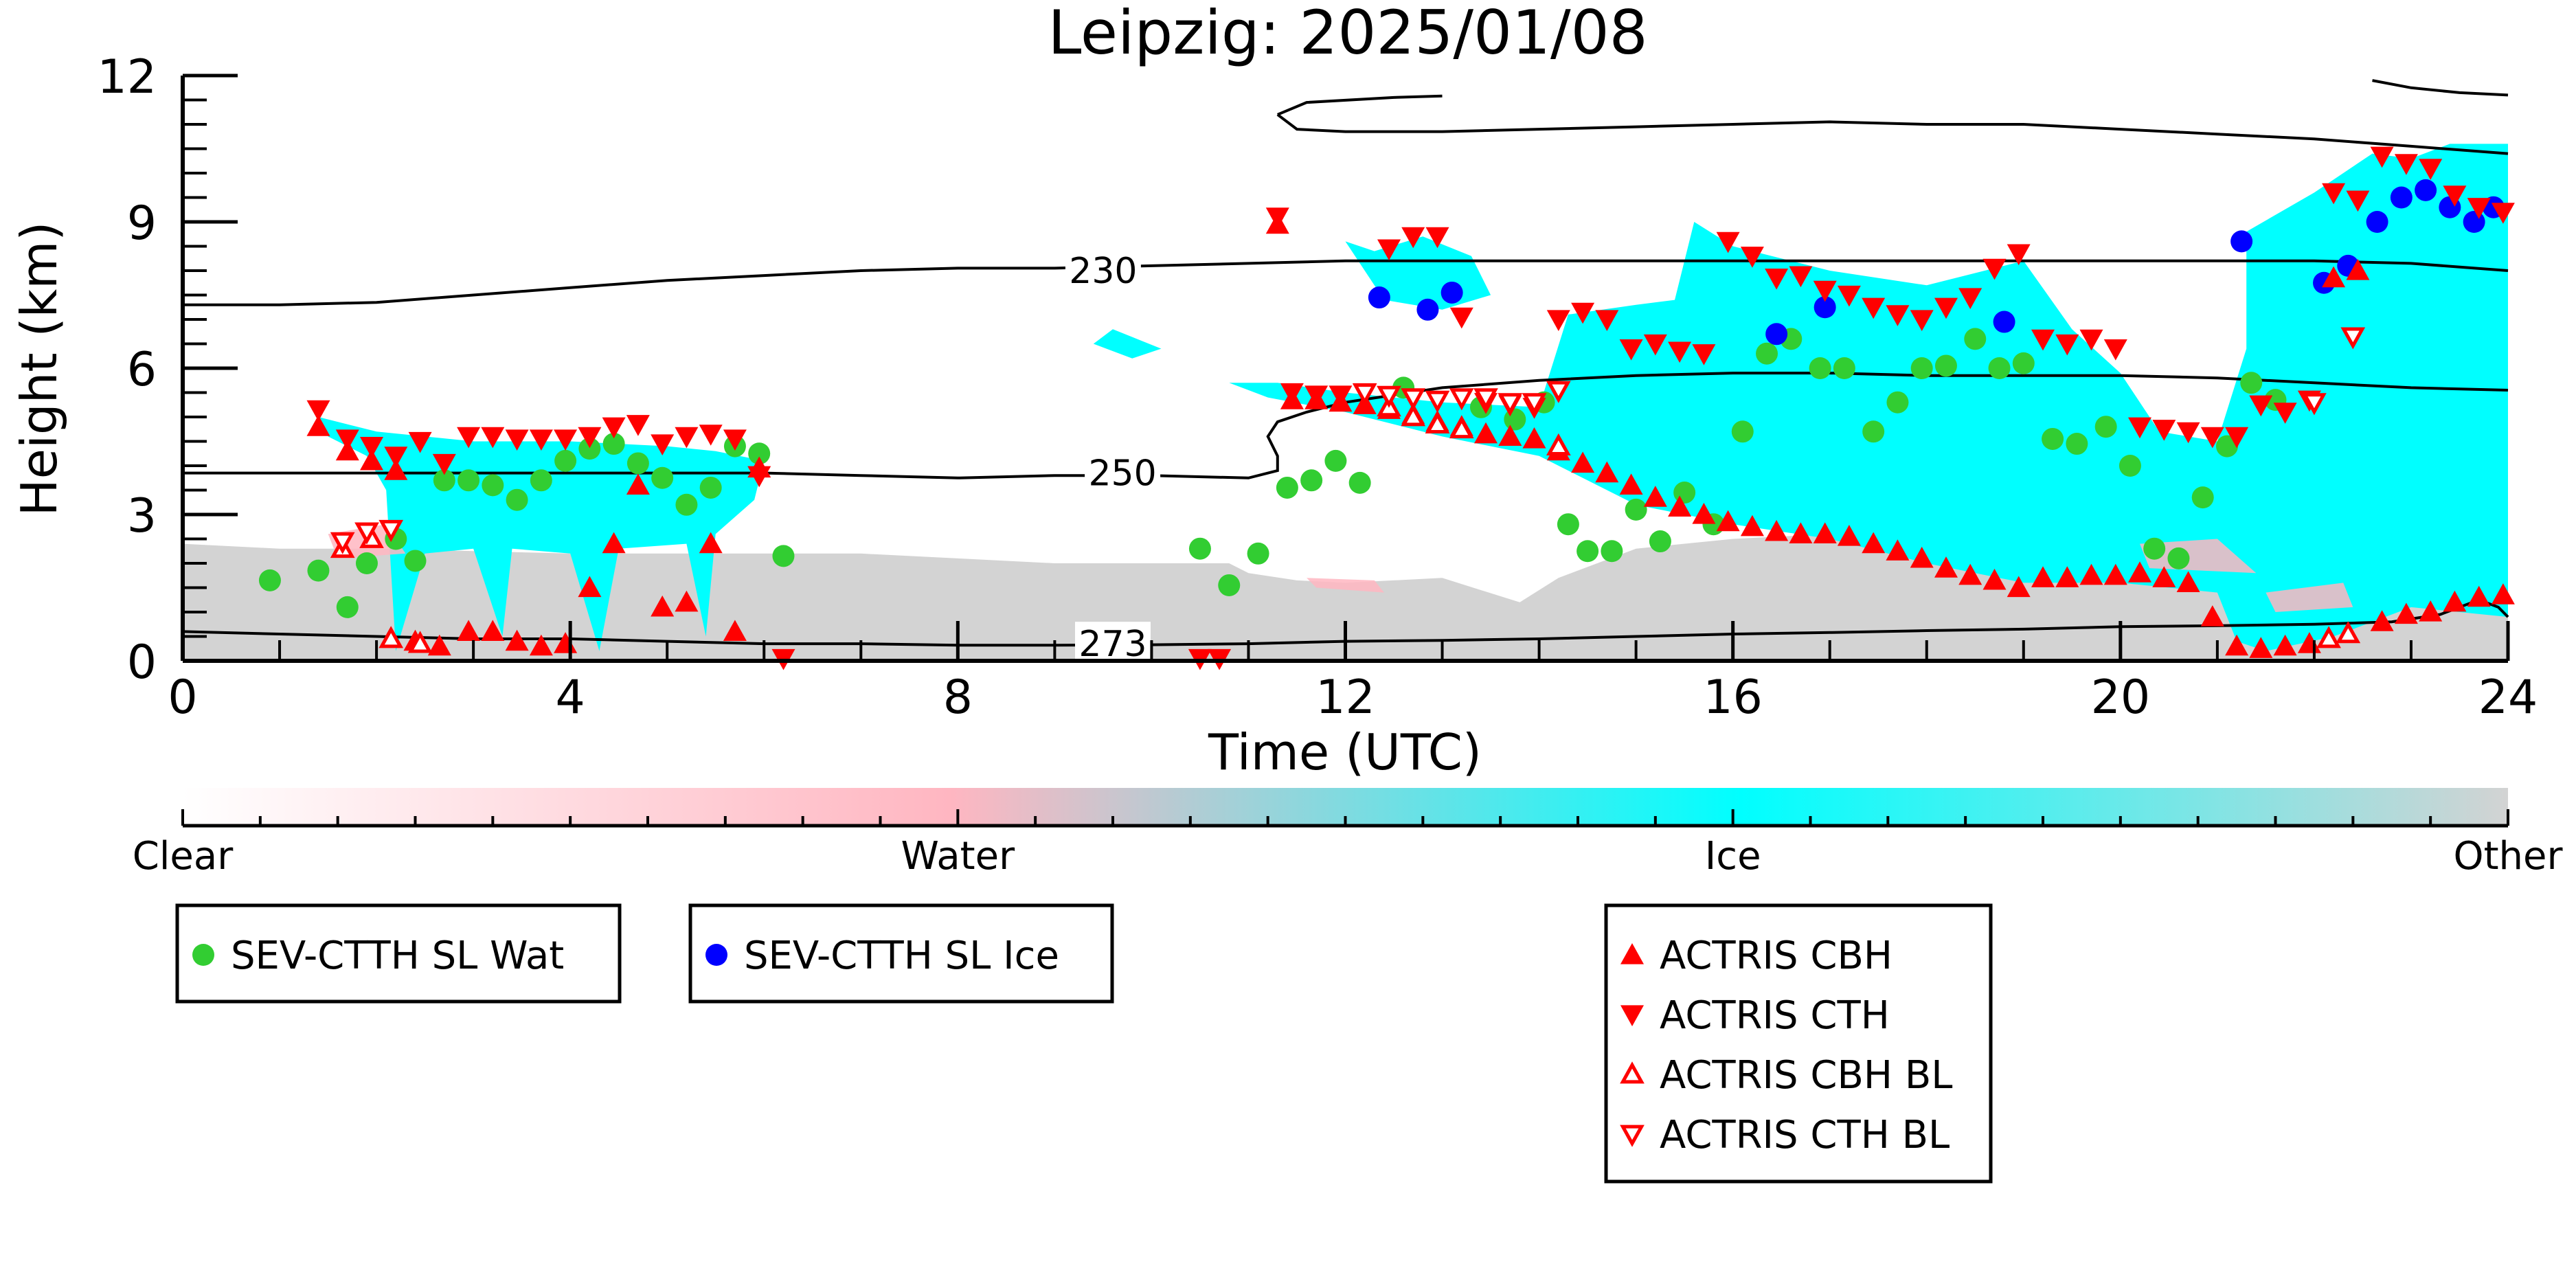 Image resolution: width=2576 pixels, height=1288 pixels. Describe the element at coordinates (1805, 1135) in the screenshot. I see `legend-label: ACTRIS CTH BL` at that location.